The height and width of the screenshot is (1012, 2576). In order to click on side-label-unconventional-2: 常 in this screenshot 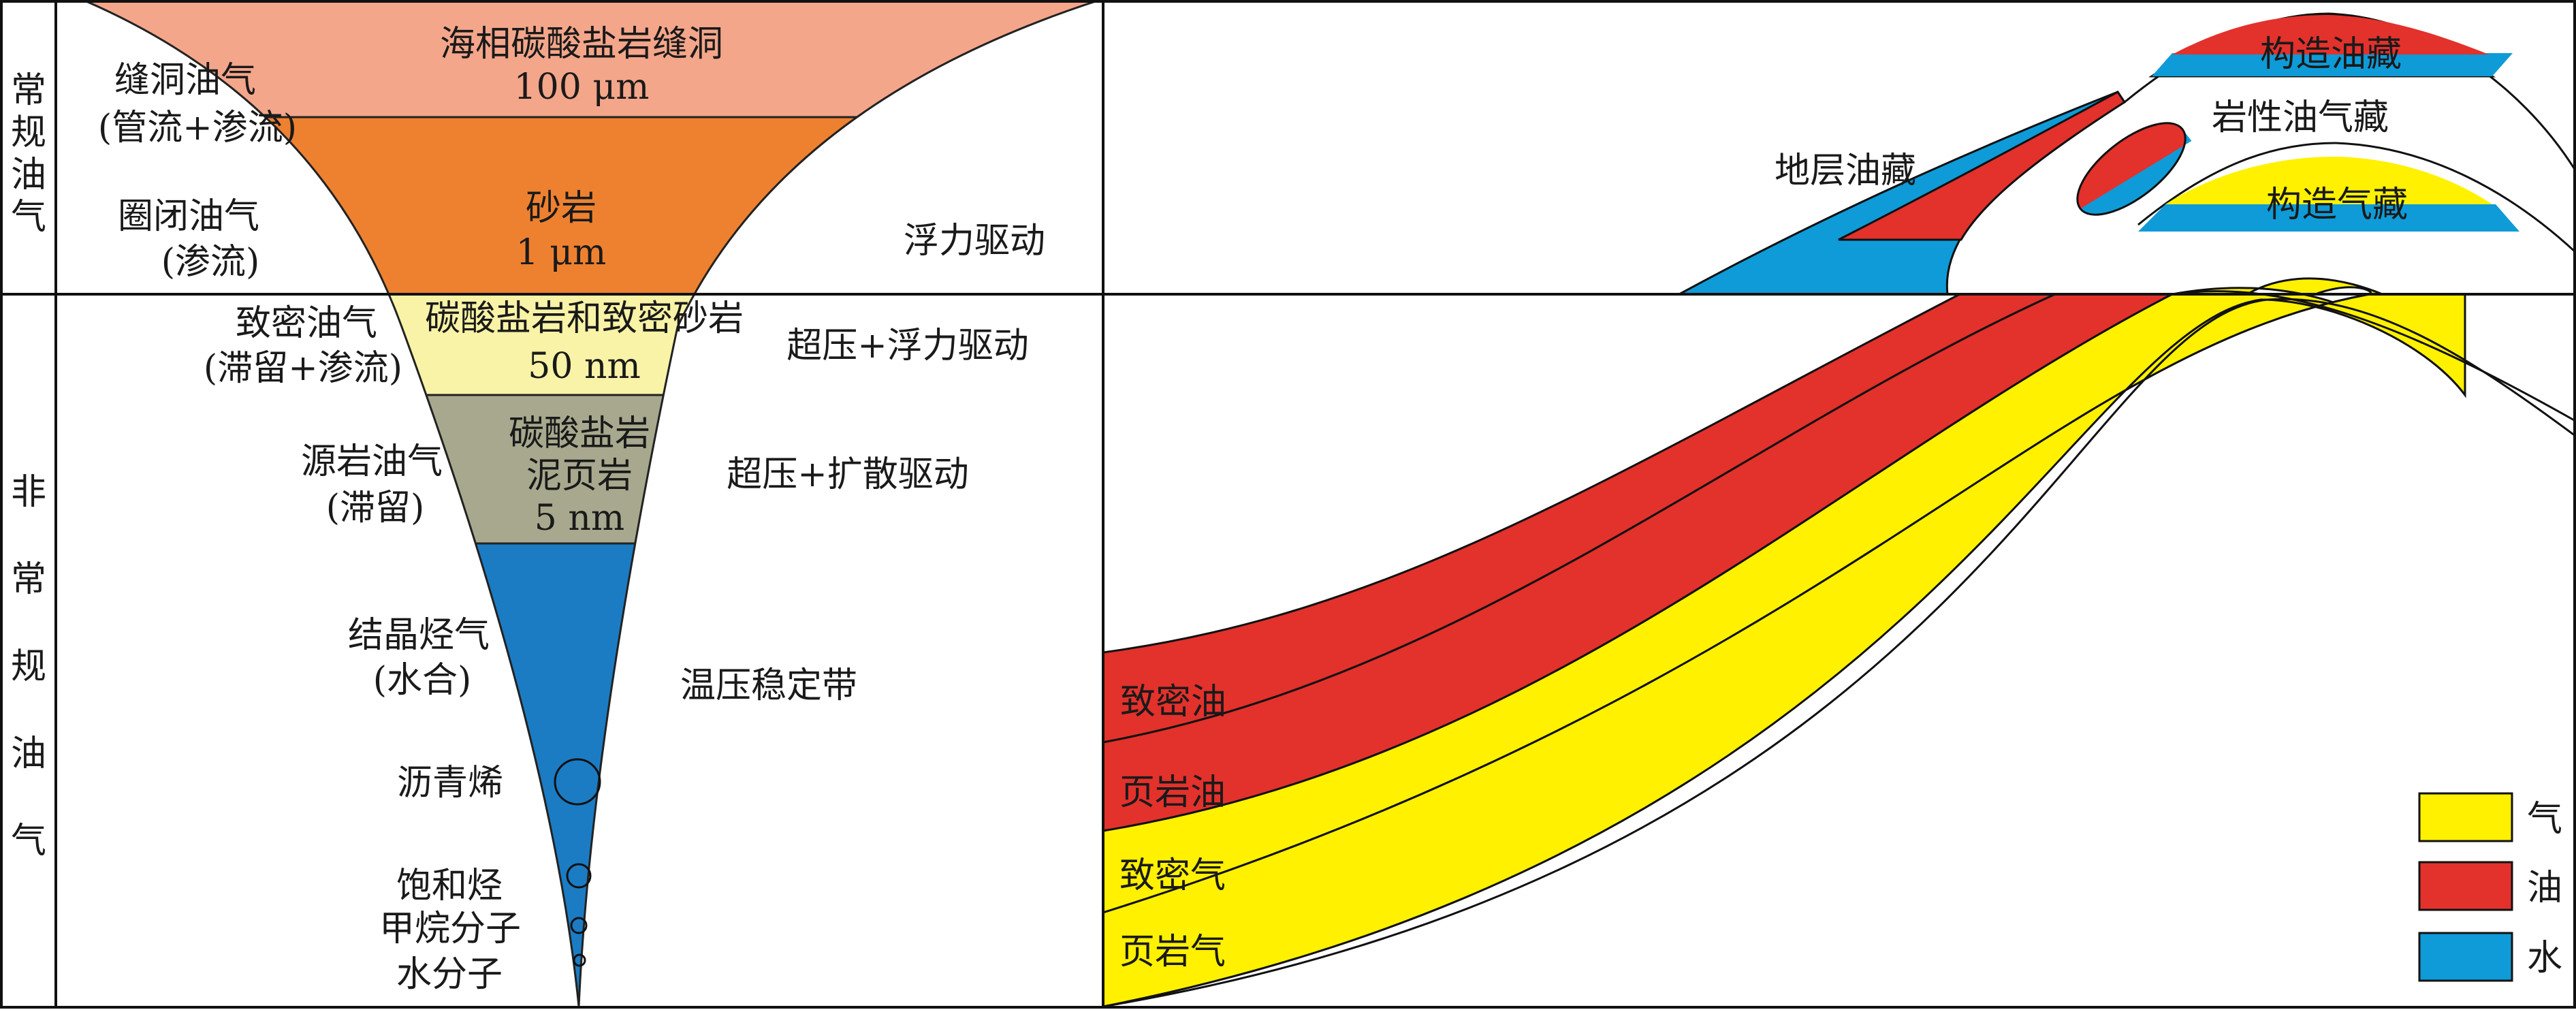, I will do `click(28, 579)`.